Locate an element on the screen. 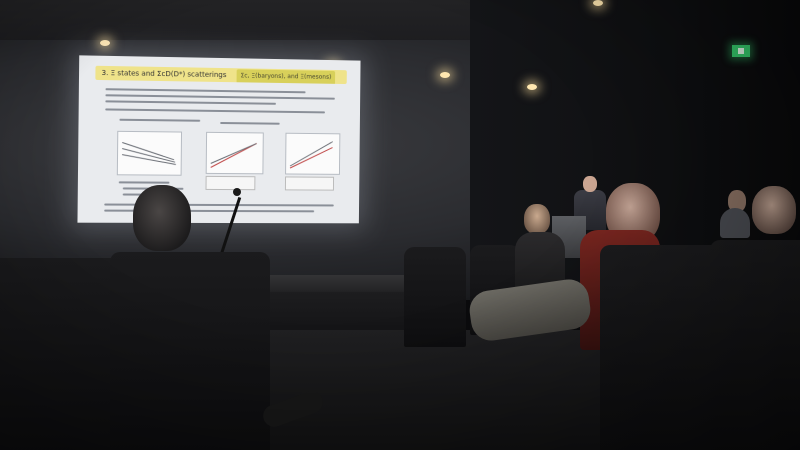 This screenshot has width=800, height=450. speaker-head is located at coordinates (590, 184).